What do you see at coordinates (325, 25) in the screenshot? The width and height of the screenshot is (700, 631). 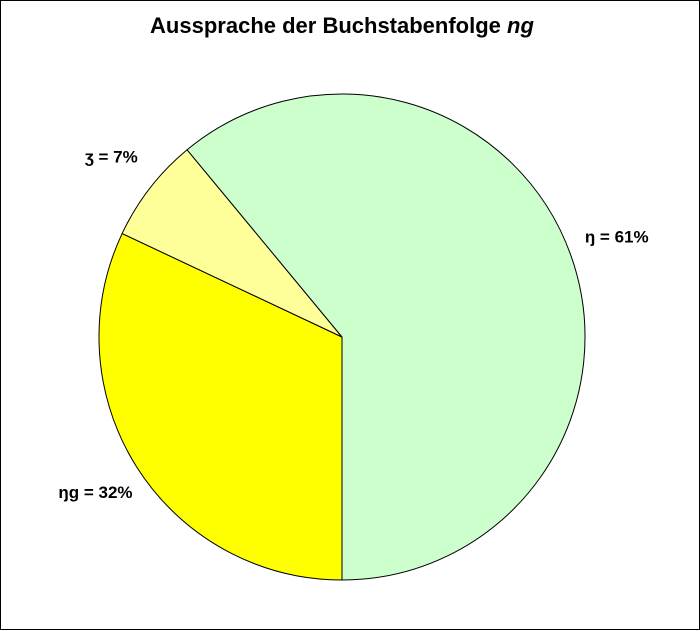 I see `title-text: Aussprache der Buchstabenfolge` at bounding box center [325, 25].